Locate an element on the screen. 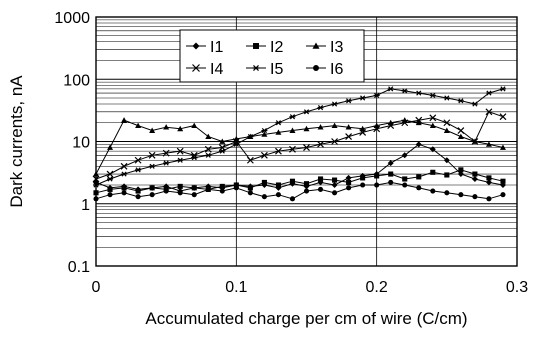 The width and height of the screenshot is (536, 337). y-axis-title: Dark currents, nA is located at coordinates (16, 141).